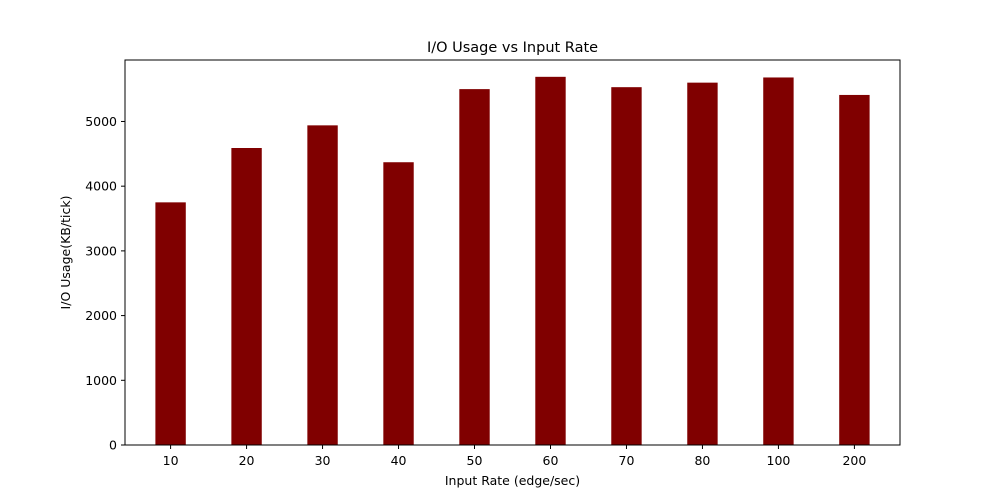 This screenshot has width=1000, height=500. Describe the element at coordinates (171, 460) in the screenshot. I see `x-tick-label: 10` at that location.